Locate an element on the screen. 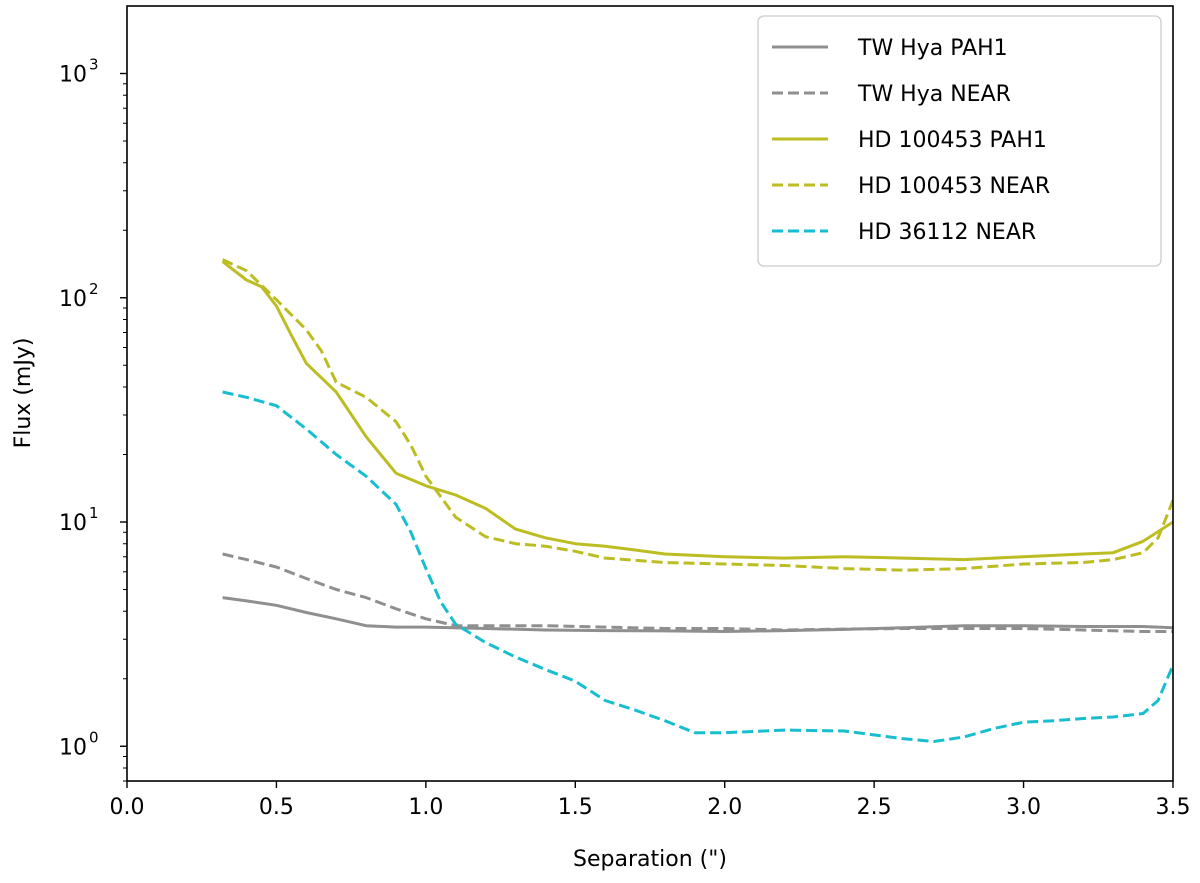 This screenshot has height=883, width=1200. x-axis-ticks: 0.0 0.5 1.0 1.5 2.0 2.5 3.0 3.5 is located at coordinates (650, 800).